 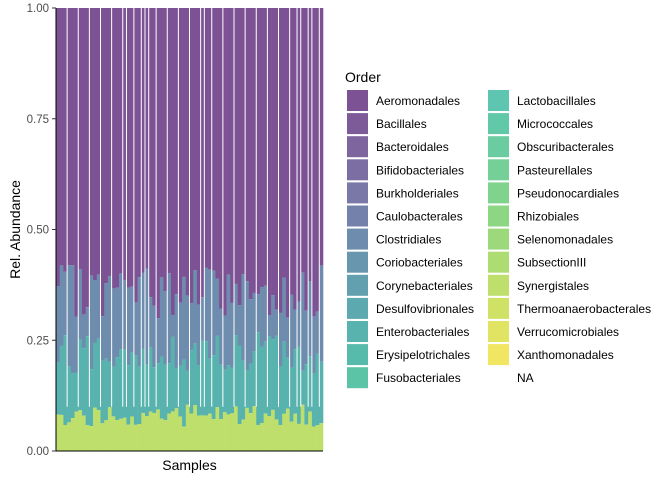 What do you see at coordinates (38, 120) in the screenshot?
I see `y-tick-label: 0.75` at bounding box center [38, 120].